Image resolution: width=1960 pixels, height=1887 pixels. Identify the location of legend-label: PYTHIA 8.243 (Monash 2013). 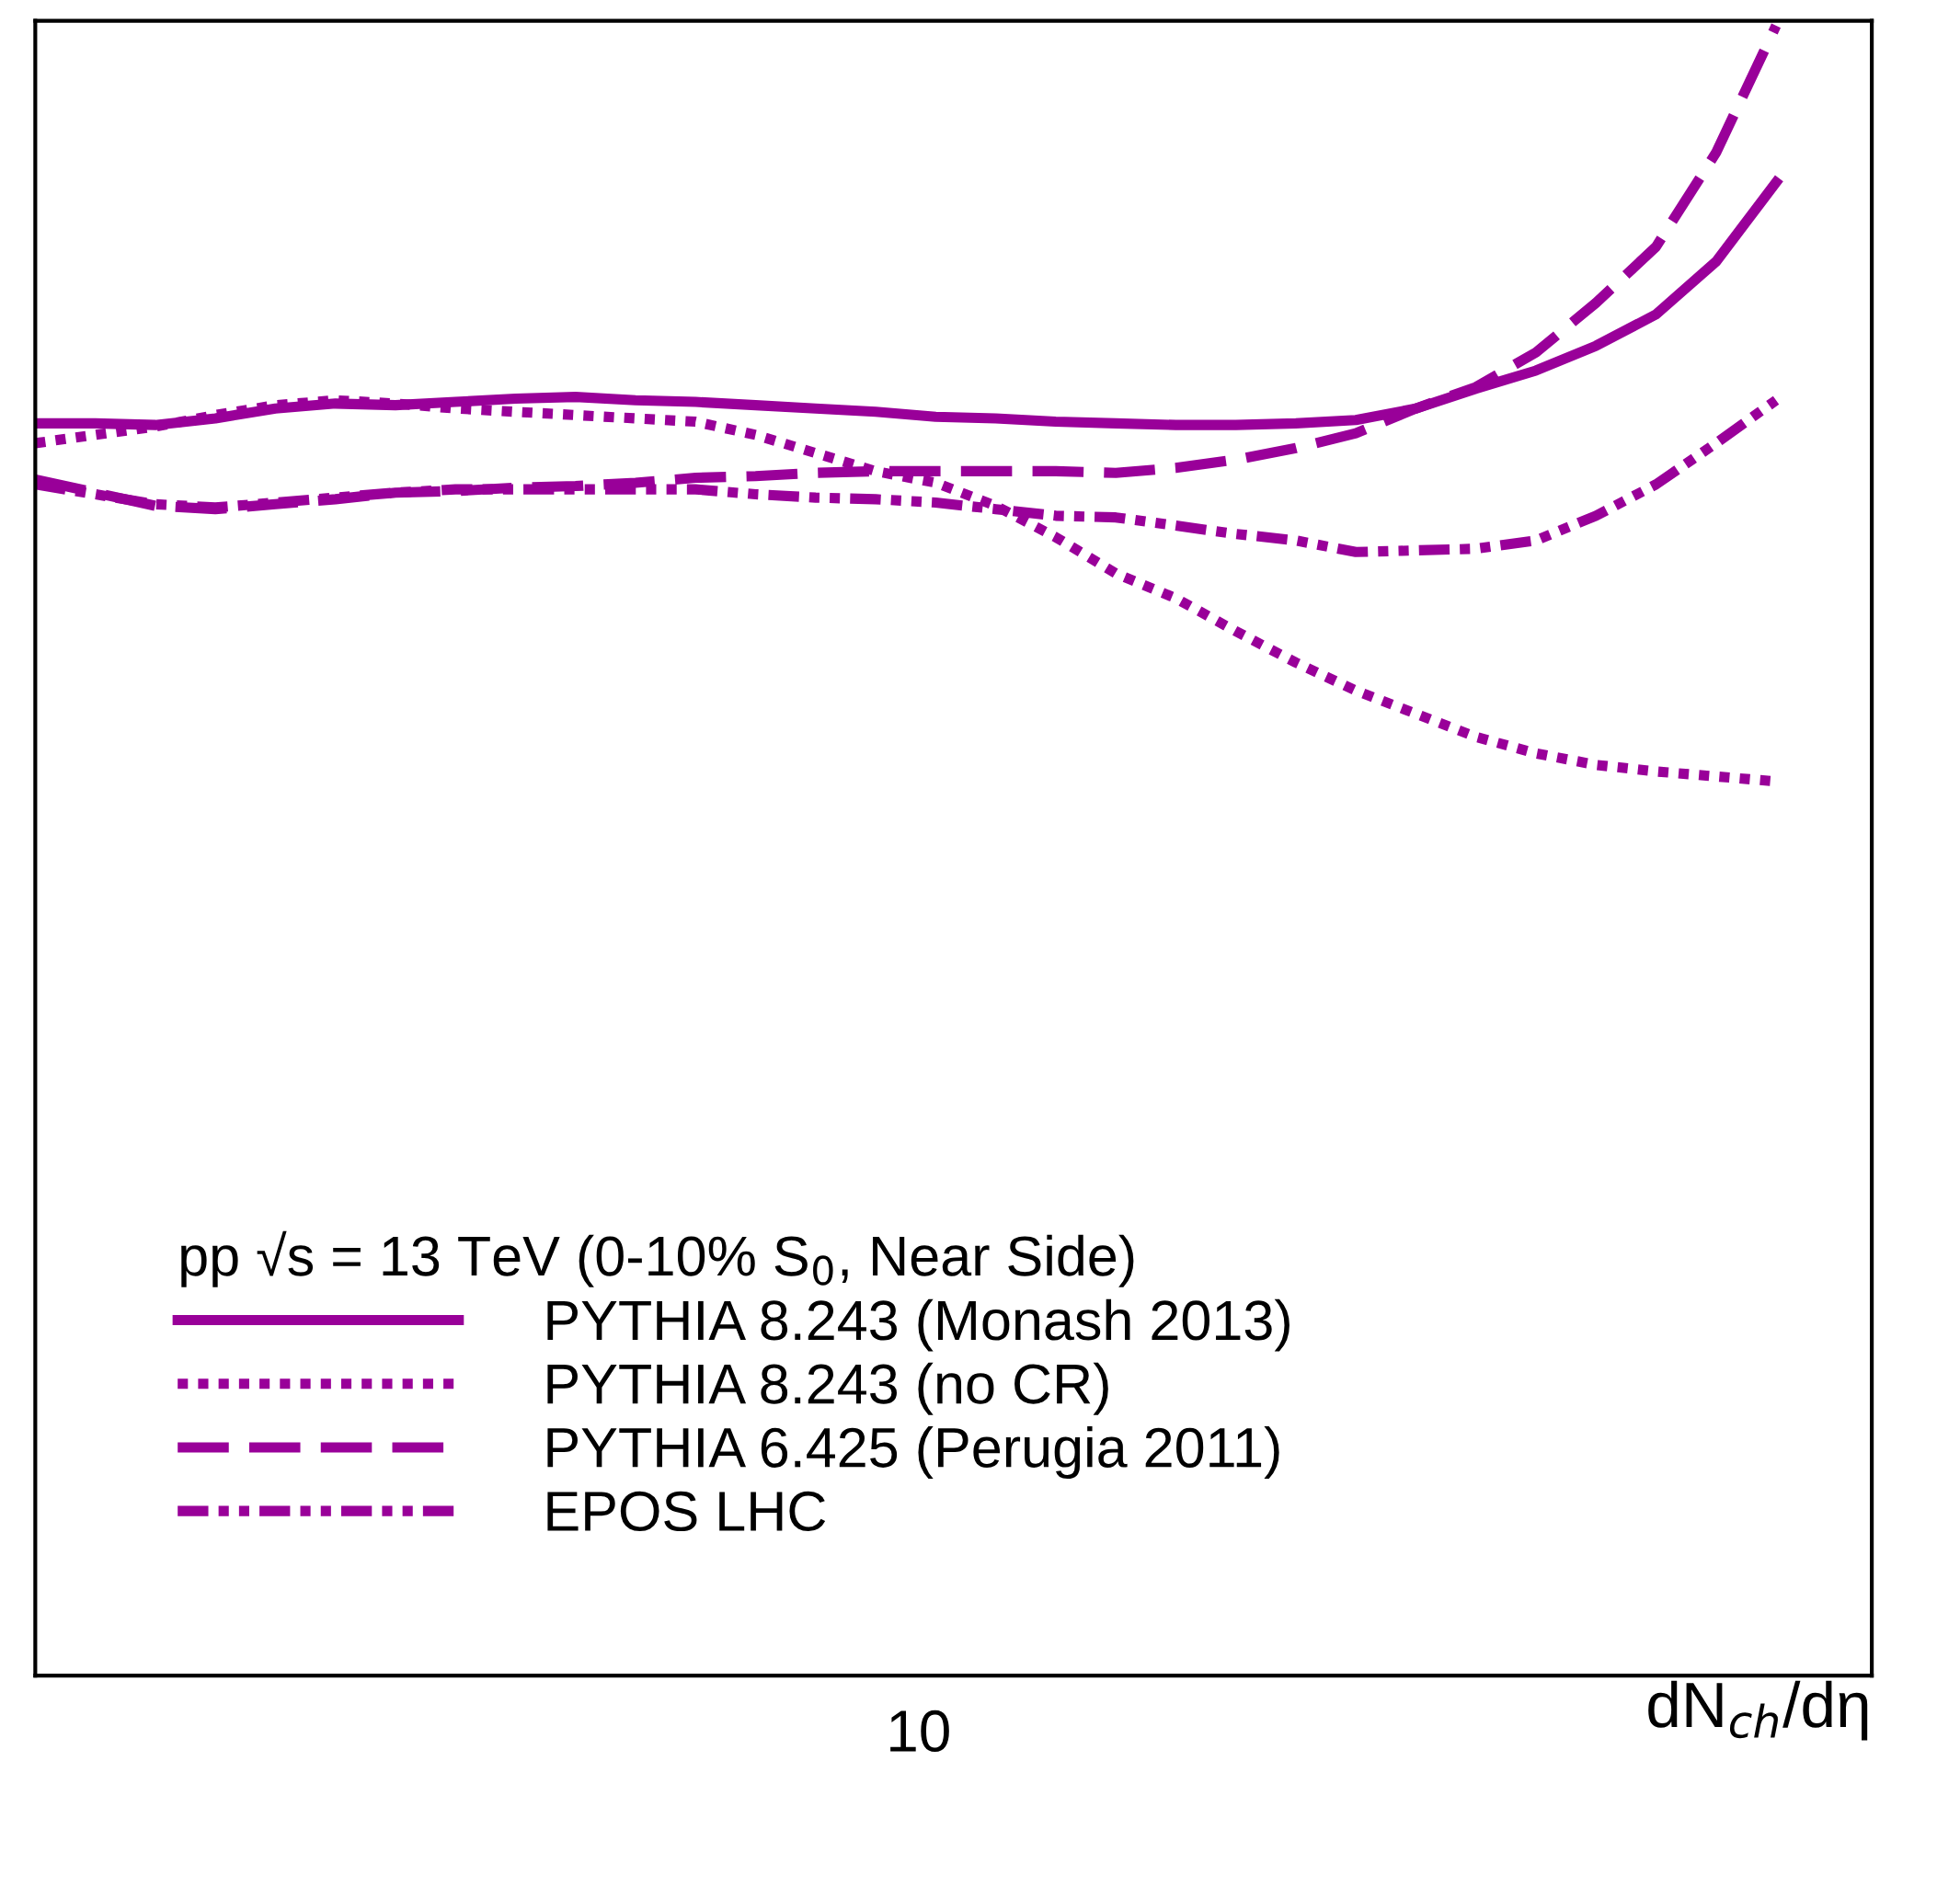
(918, 1325).